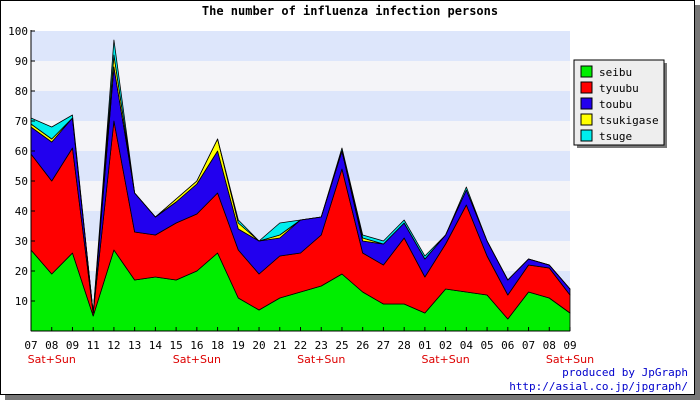 The width and height of the screenshot is (700, 400). I want to click on x-tick-label: 16, so click(196, 345).